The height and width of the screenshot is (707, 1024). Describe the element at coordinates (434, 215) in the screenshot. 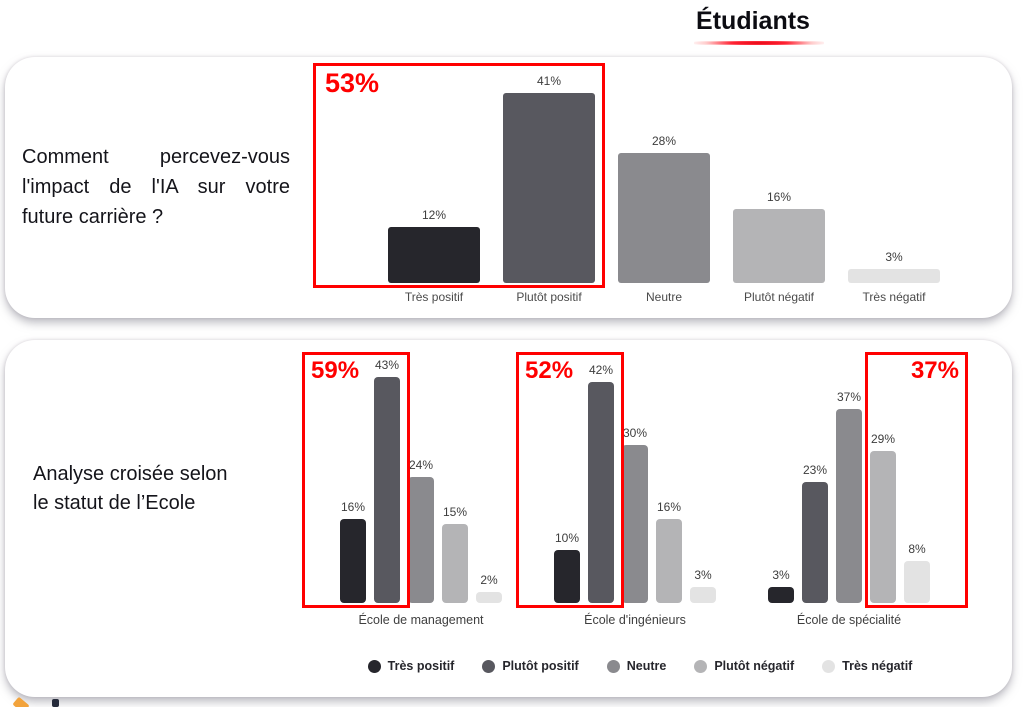

I see `bar-value-label: 12%` at that location.